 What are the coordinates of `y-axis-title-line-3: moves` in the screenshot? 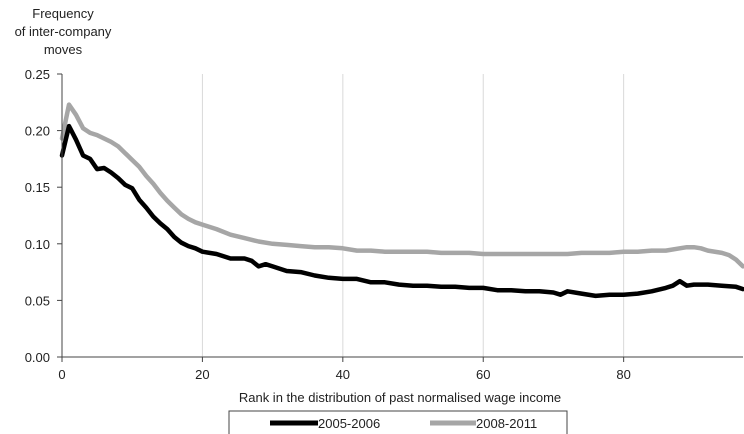 It's located at (63, 49).